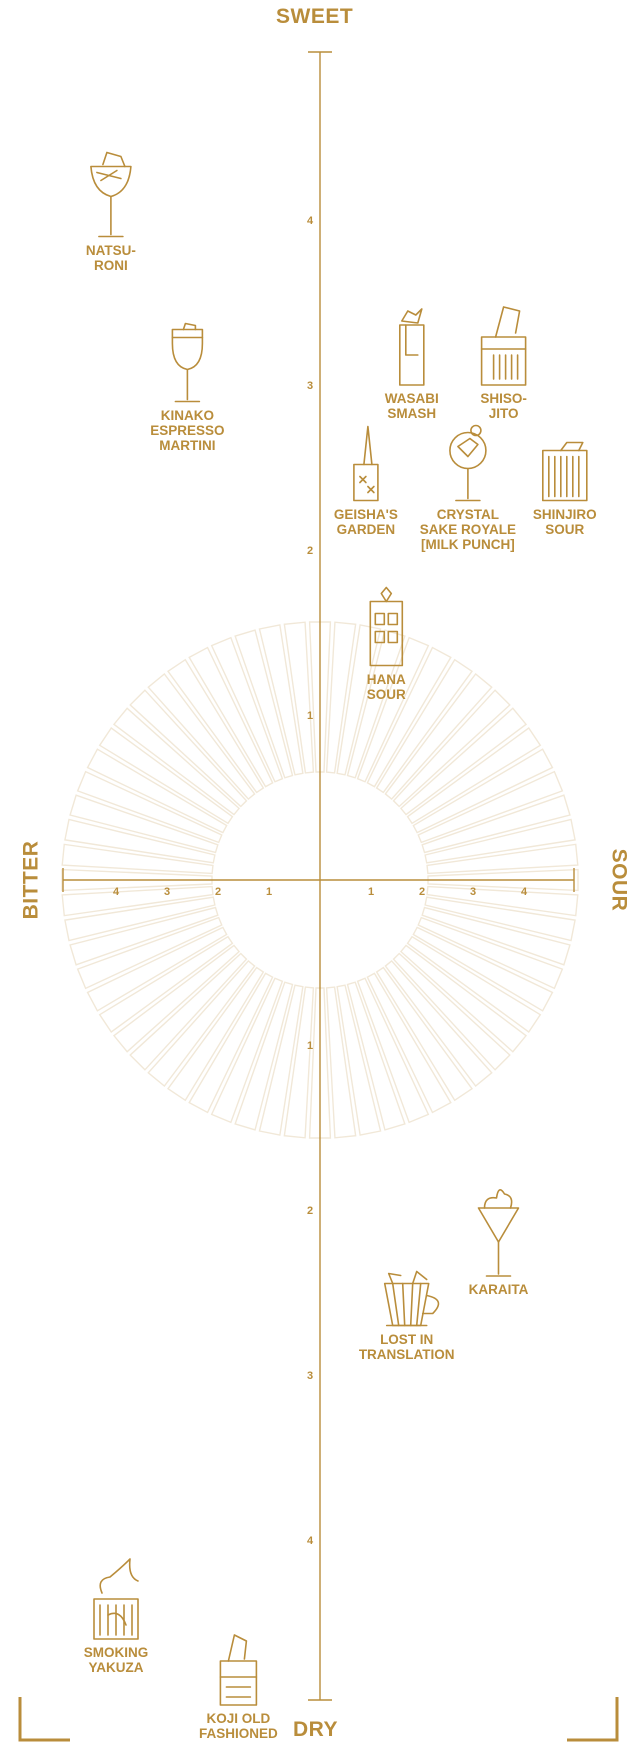  What do you see at coordinates (503, 346) in the screenshot?
I see `rocks-glass-icon` at bounding box center [503, 346].